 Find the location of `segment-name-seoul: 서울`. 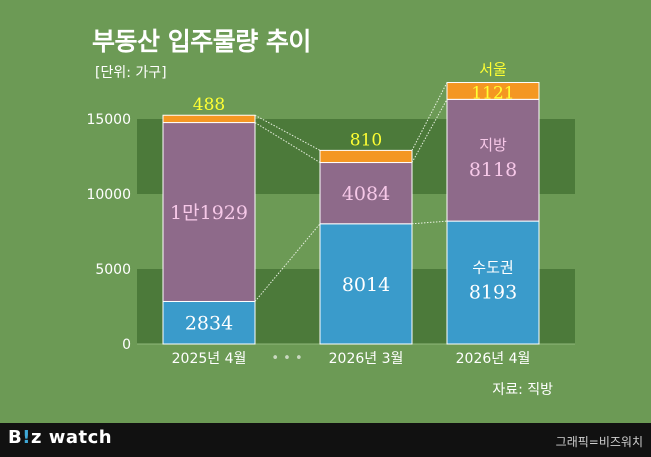

segment-name-seoul: 서울 is located at coordinates (493, 70).